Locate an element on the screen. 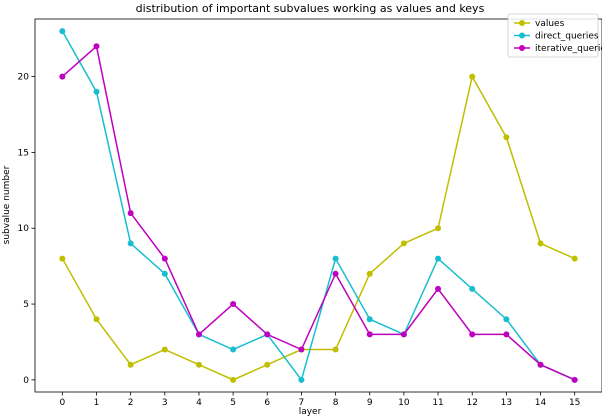 This screenshot has height=420, width=602. legend-label: iterative_queries is located at coordinates (568, 49).